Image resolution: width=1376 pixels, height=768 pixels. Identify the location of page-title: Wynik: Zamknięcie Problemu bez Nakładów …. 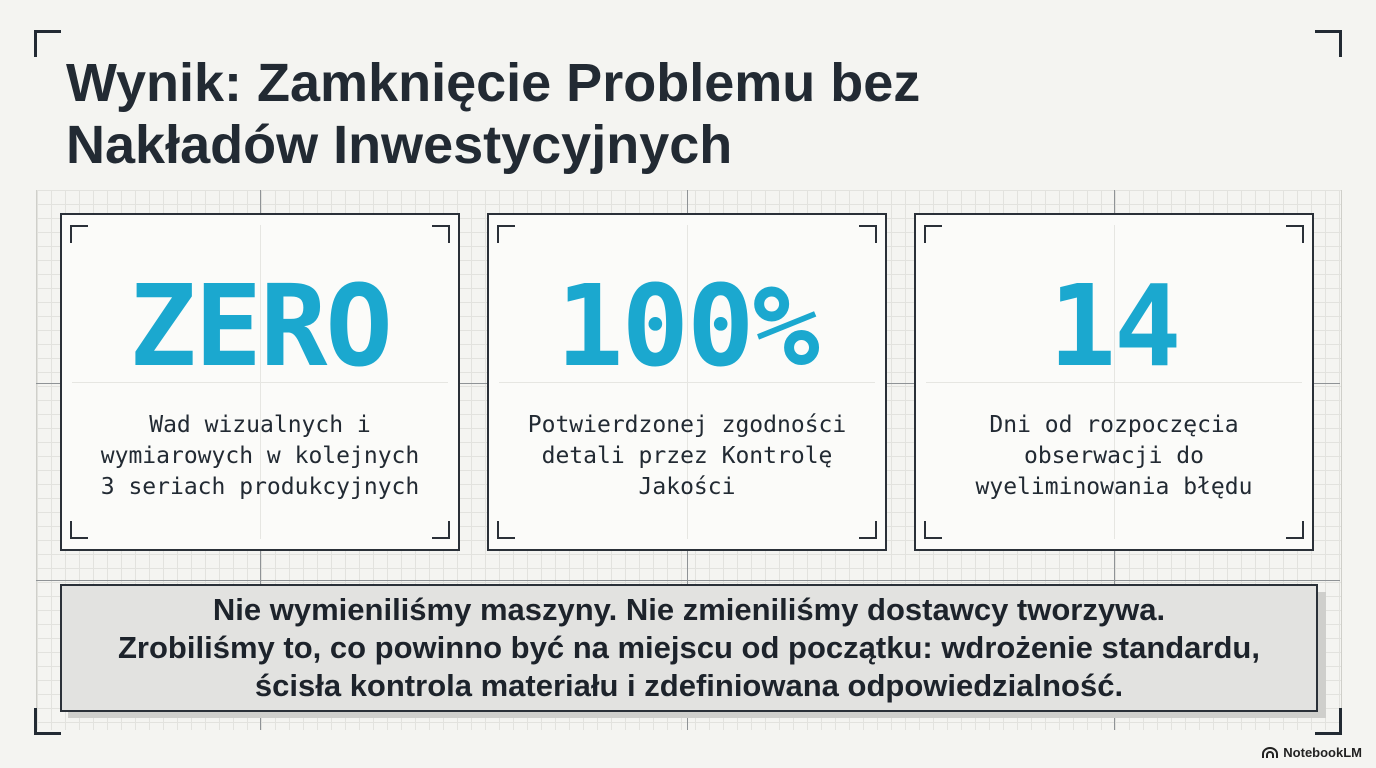
(566, 114).